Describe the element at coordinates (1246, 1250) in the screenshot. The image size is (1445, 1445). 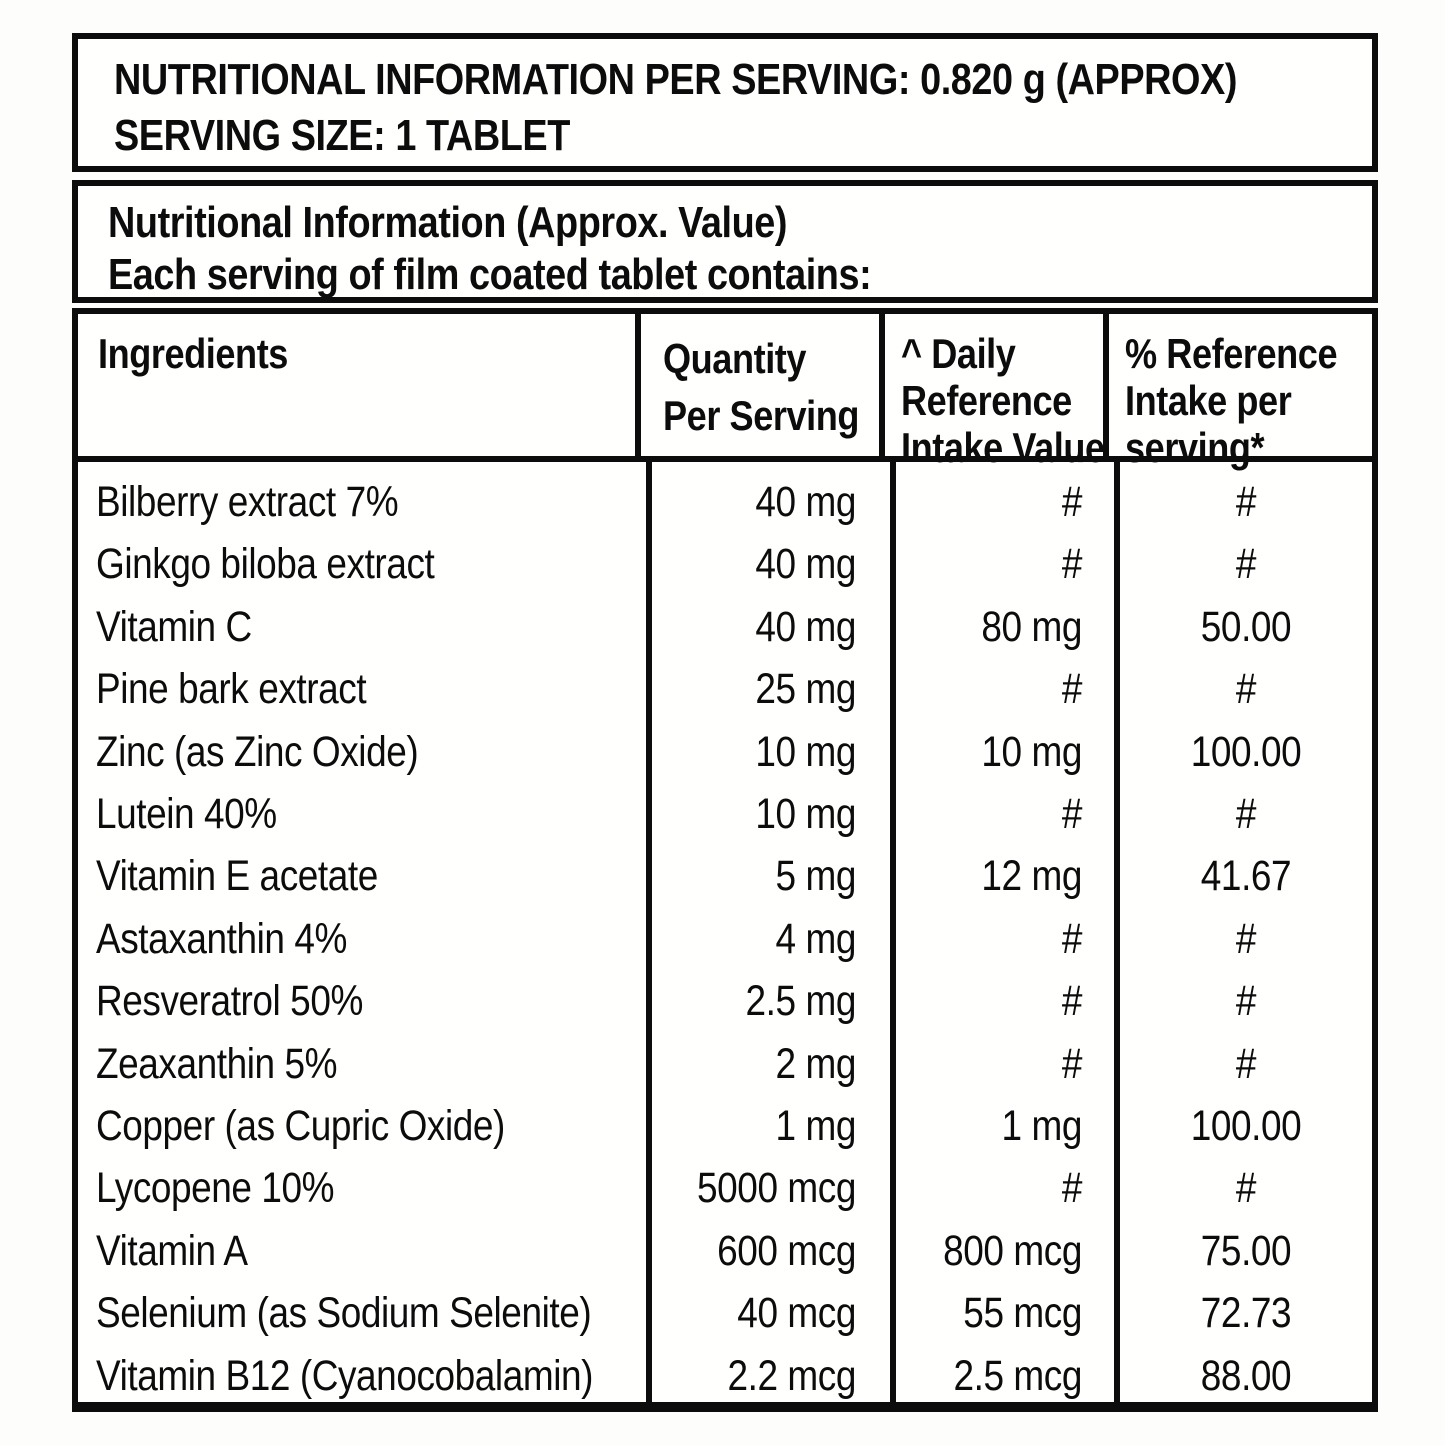
I see `pct-value: 75.00` at that location.